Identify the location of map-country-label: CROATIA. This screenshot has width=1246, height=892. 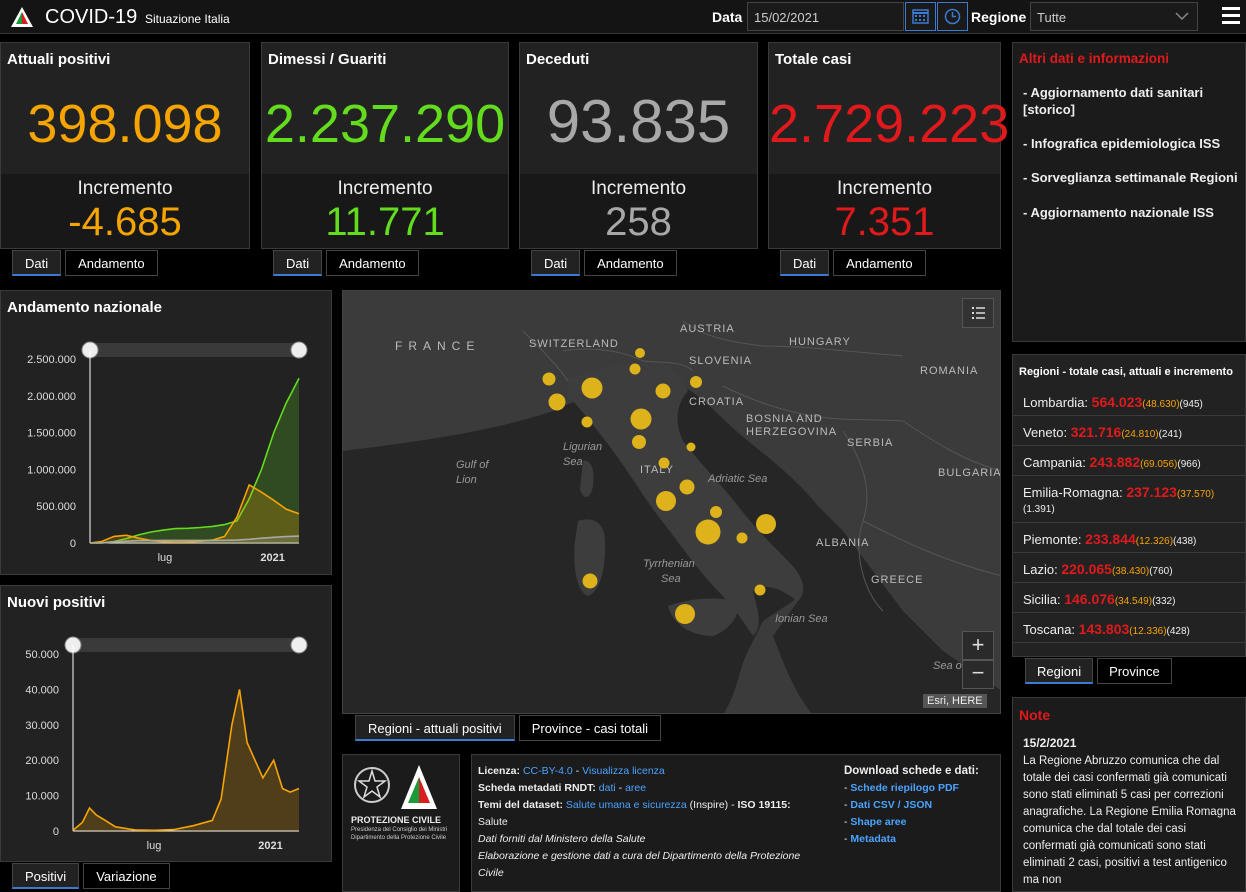
(717, 402).